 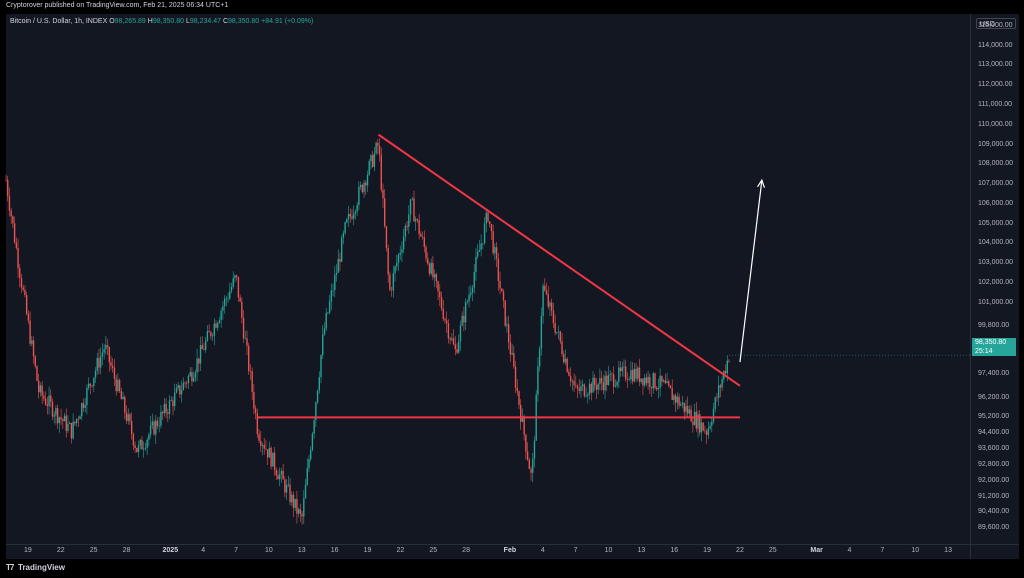 What do you see at coordinates (367, 550) in the screenshot?
I see `time-tick-label: 19` at bounding box center [367, 550].